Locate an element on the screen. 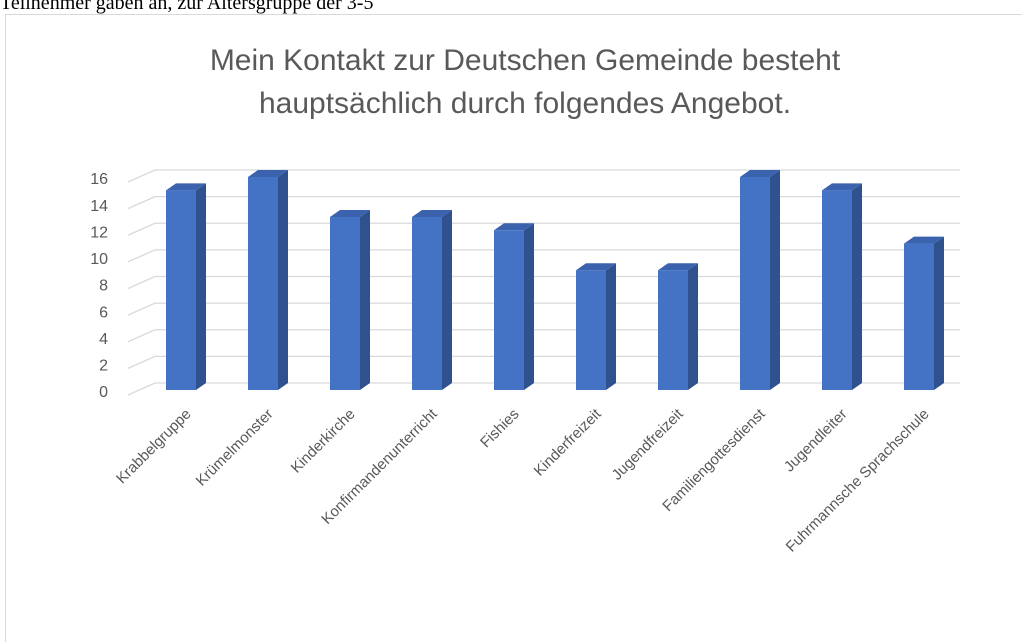 The width and height of the screenshot is (1022, 642). y-tick-label: 14 is located at coordinates (99, 206).